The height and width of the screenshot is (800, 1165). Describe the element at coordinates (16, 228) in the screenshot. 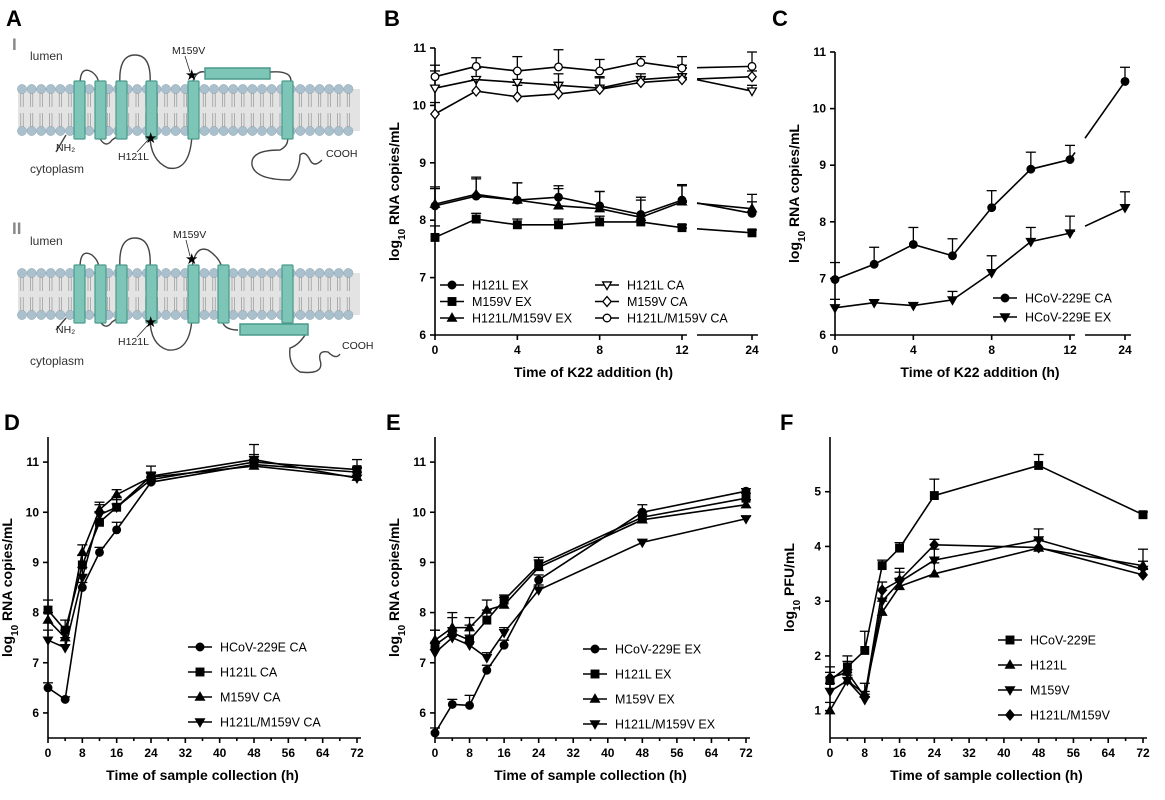

I see `roman-label-2: II` at that location.